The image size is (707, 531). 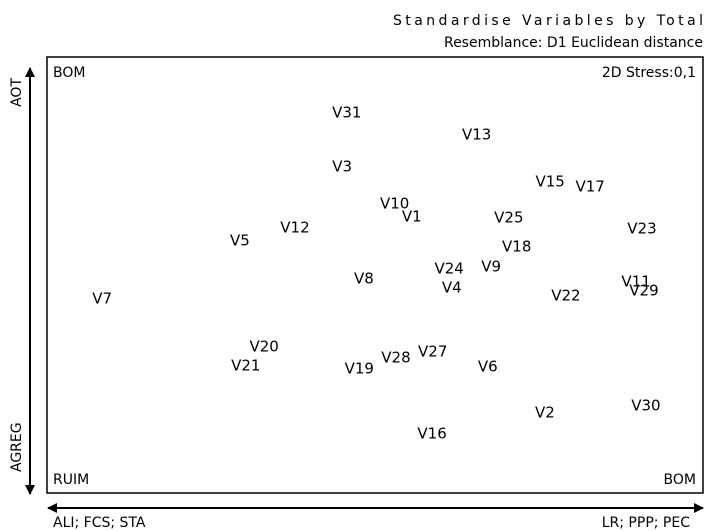 What do you see at coordinates (491, 267) in the screenshot?
I see `point-label: V9` at bounding box center [491, 267].